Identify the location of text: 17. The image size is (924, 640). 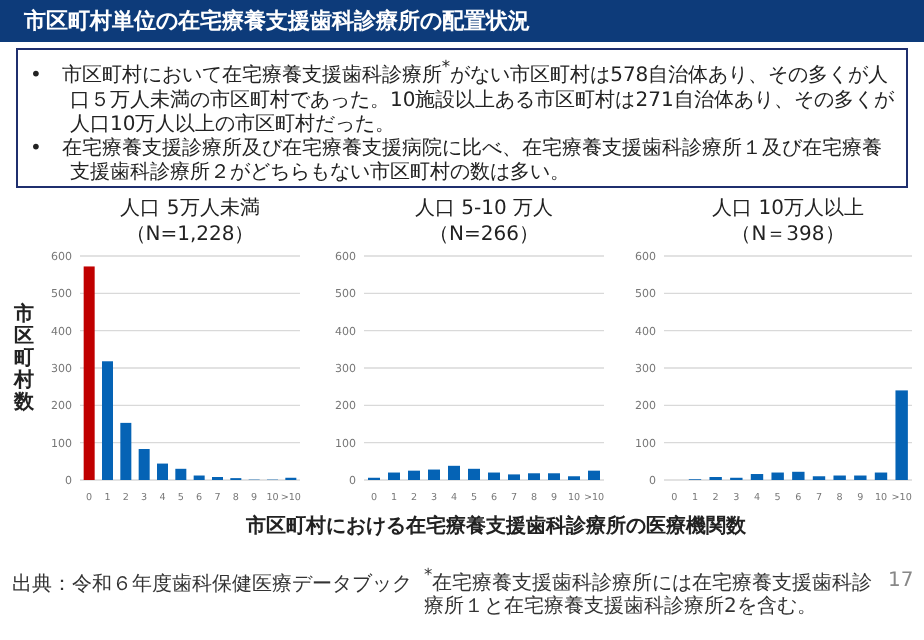
(901, 581).